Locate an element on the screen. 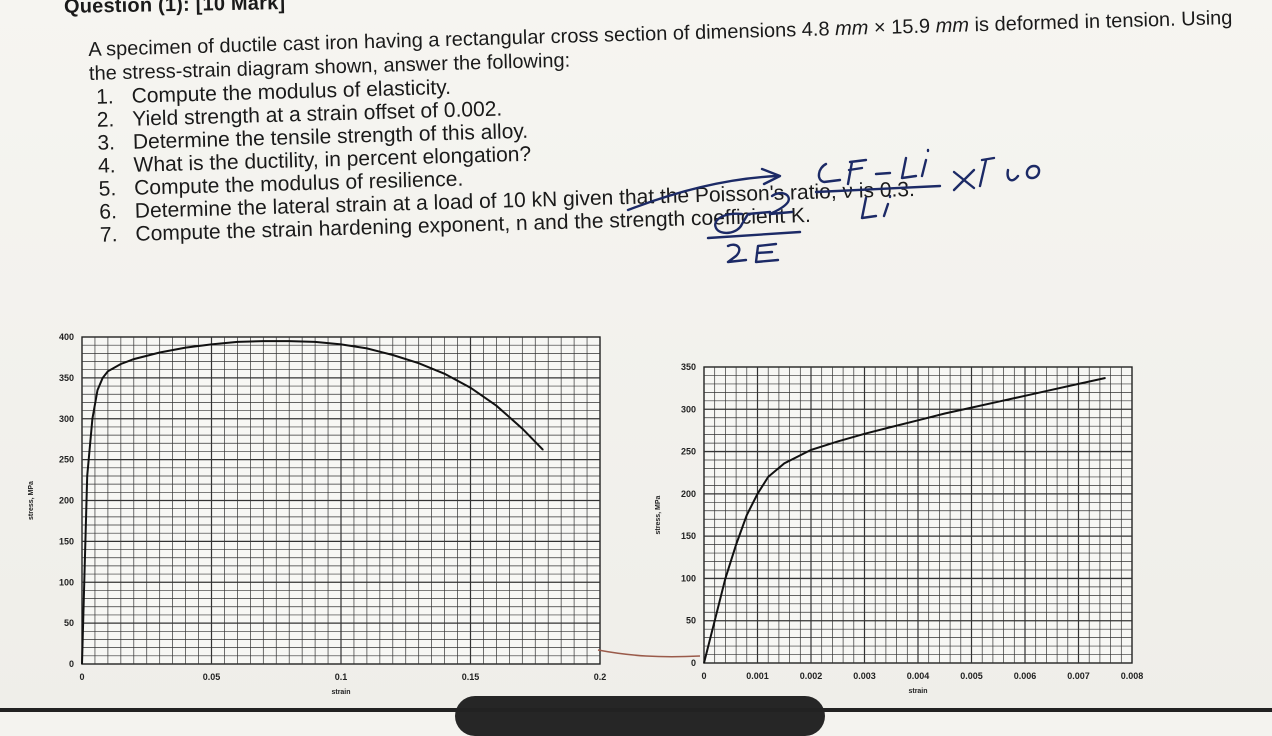 The image size is (1272, 736). x-tick-label: 0.15 is located at coordinates (471, 677).